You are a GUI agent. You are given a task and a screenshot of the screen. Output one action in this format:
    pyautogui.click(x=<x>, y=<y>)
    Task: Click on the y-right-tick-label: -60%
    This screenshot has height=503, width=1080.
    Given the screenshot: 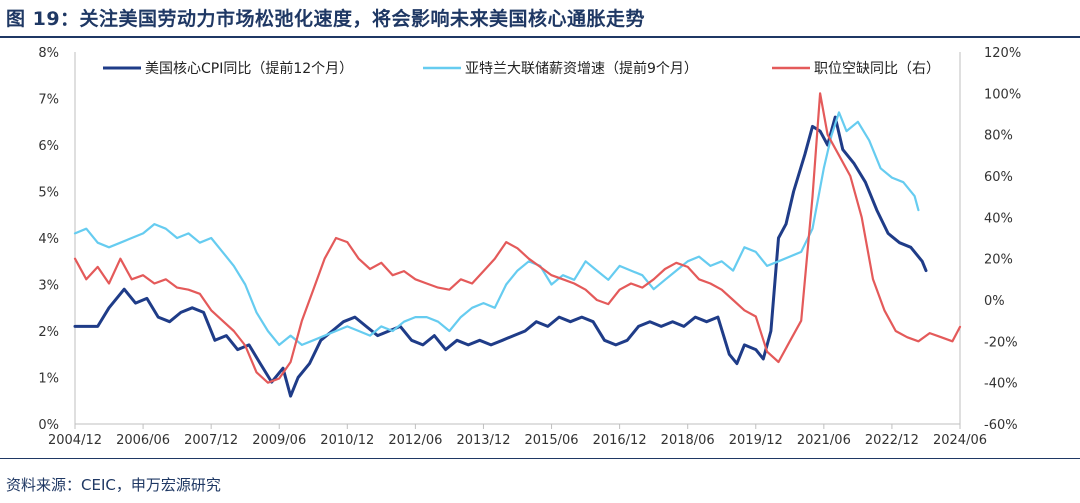 What is the action you would take?
    pyautogui.click(x=1001, y=425)
    